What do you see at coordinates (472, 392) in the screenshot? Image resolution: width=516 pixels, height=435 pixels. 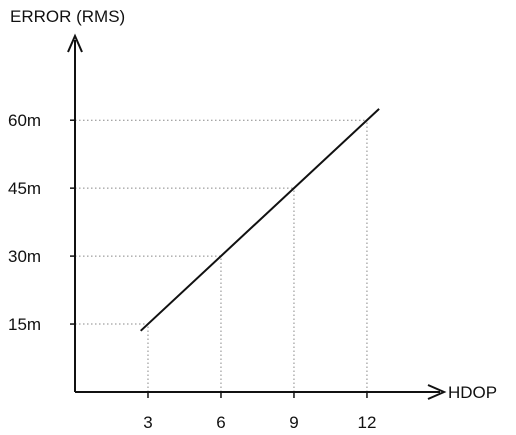 I see `x-axis-title: HDOP` at bounding box center [472, 392].